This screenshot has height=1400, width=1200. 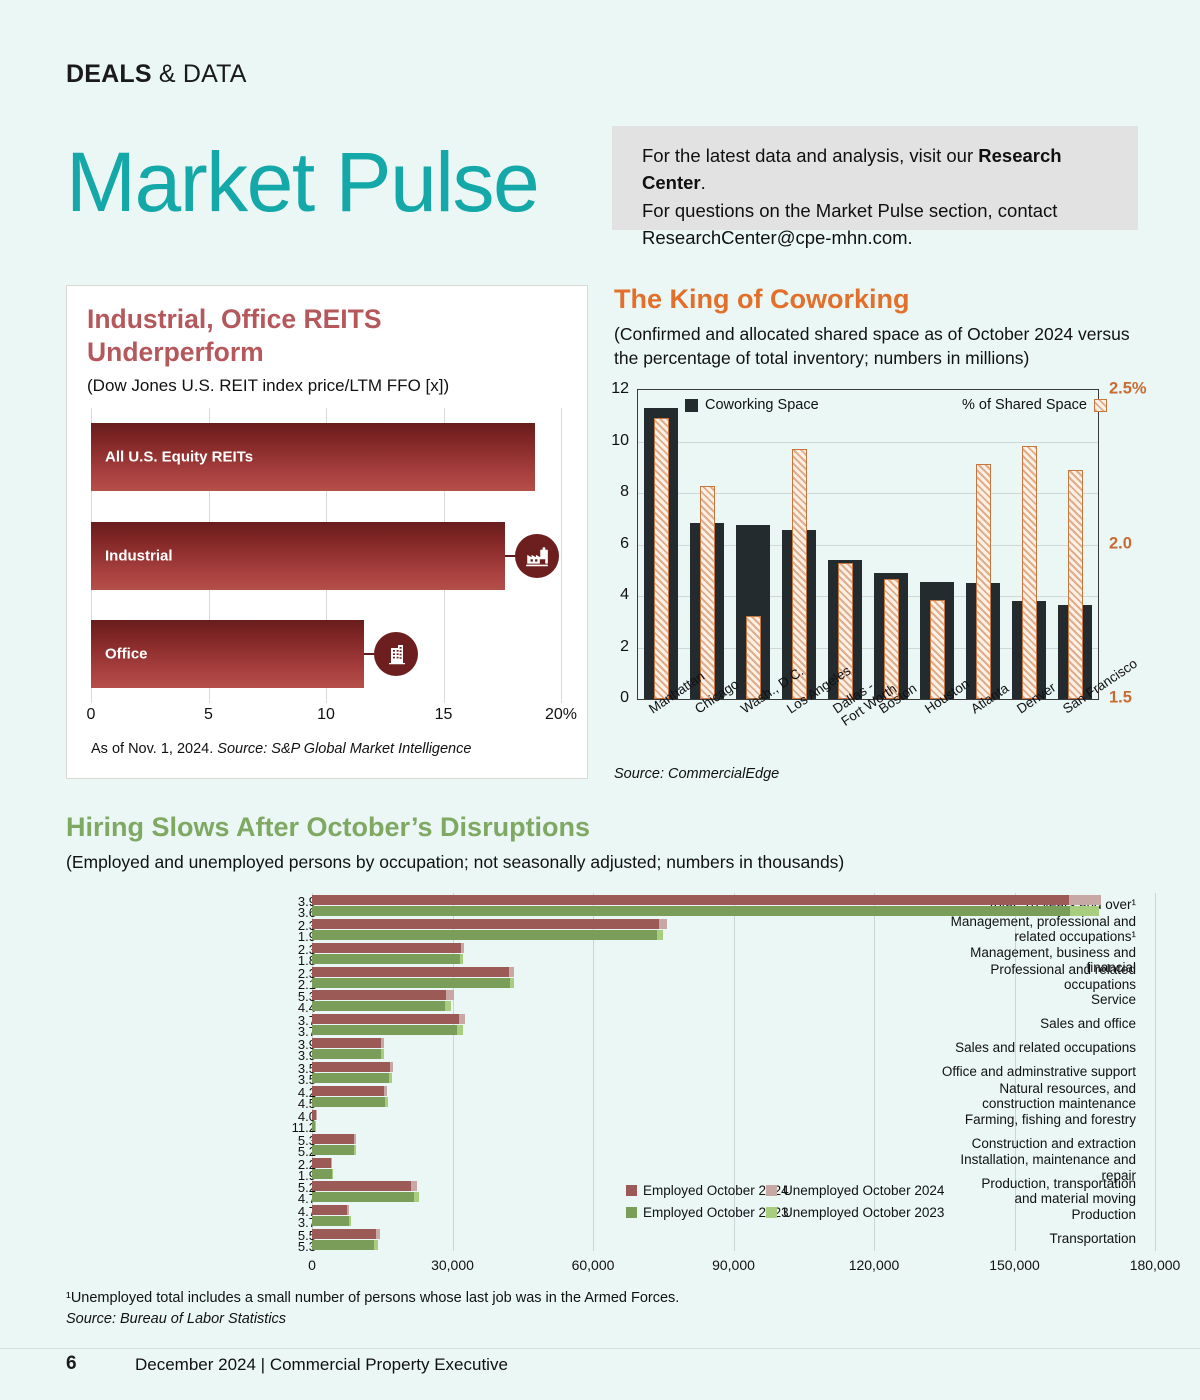 I want to click on callout-line-3: ResearchCenter@cpe-mhn.com., so click(x=777, y=238).